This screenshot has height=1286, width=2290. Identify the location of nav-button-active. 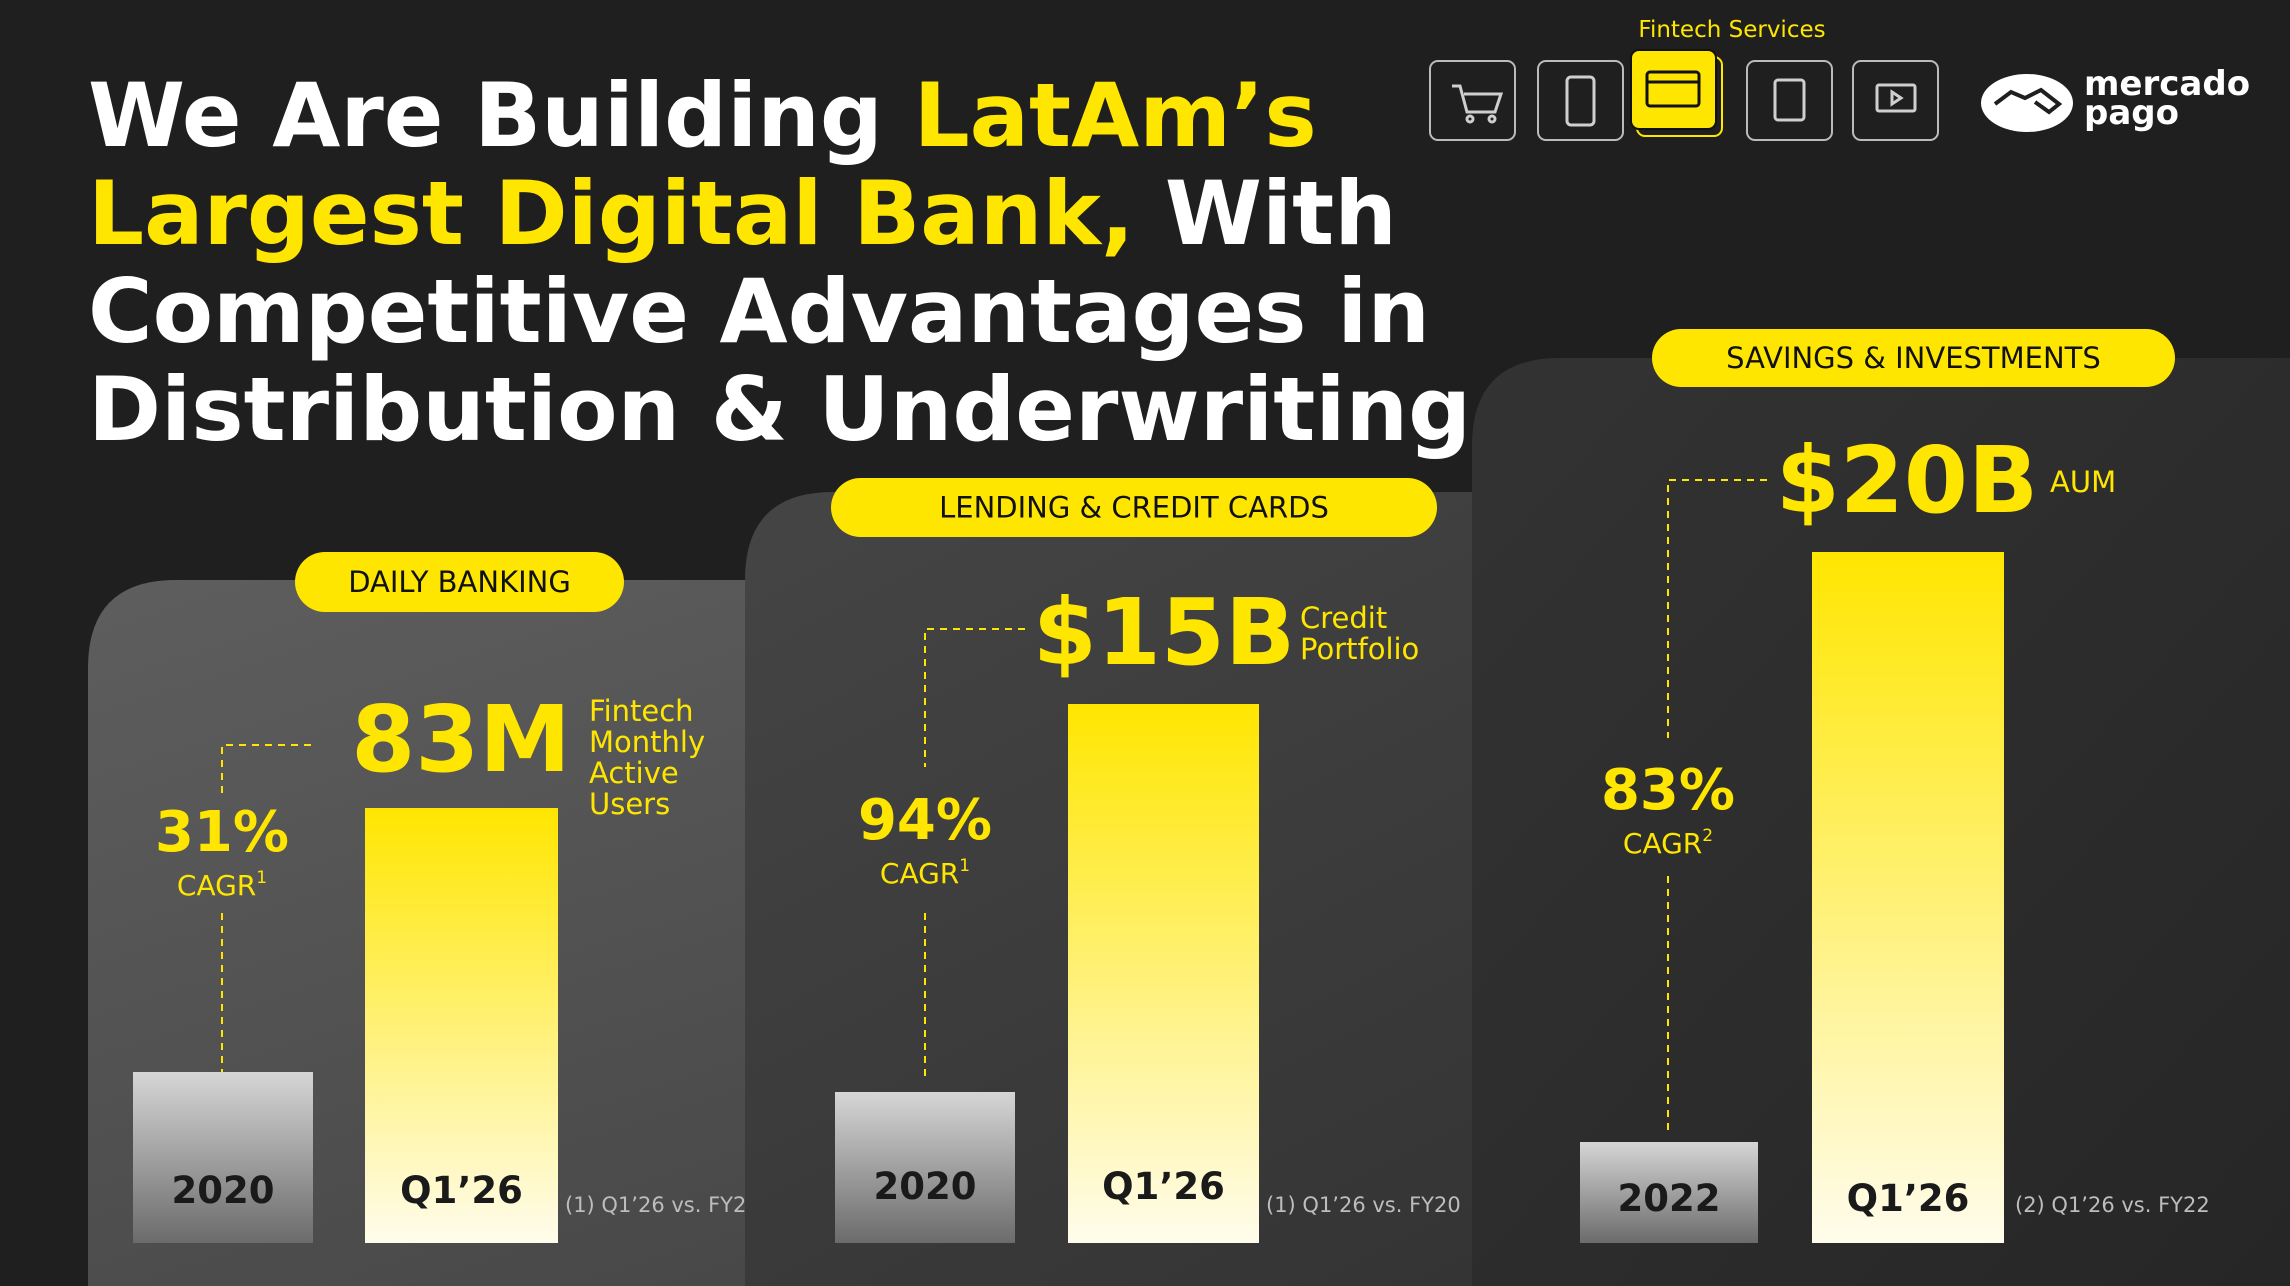
(1673, 89).